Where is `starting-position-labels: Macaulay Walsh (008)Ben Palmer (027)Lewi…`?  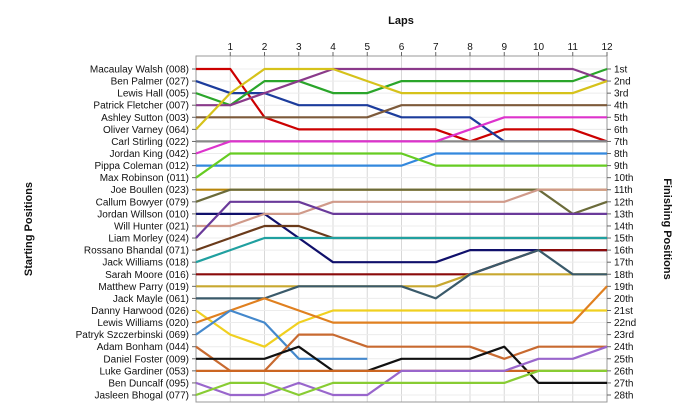
starting-position-labels: Macaulay Walsh (008)Ben Palmer (027)Lewi… is located at coordinates (136, 233).